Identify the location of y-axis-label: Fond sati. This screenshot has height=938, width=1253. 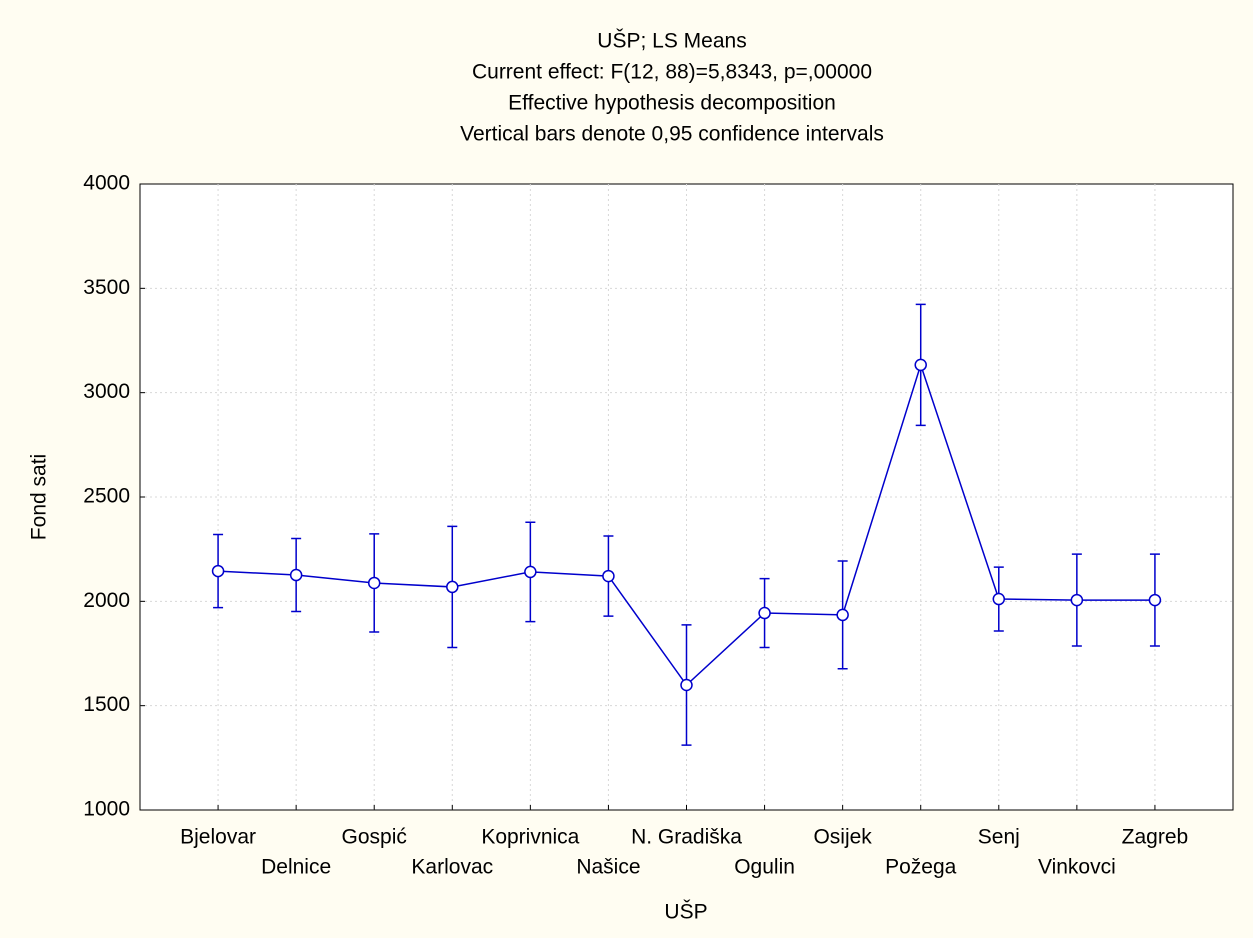
(39, 497).